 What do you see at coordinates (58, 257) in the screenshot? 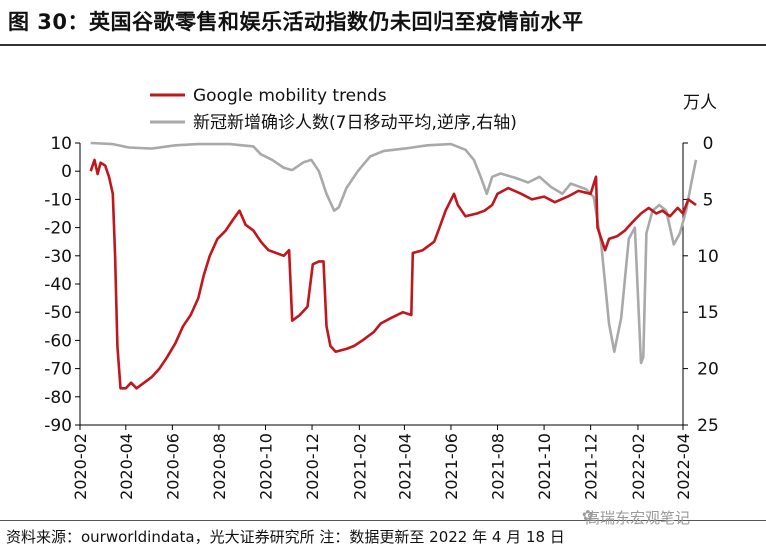
I see `left-tick-label: -30` at bounding box center [58, 257].